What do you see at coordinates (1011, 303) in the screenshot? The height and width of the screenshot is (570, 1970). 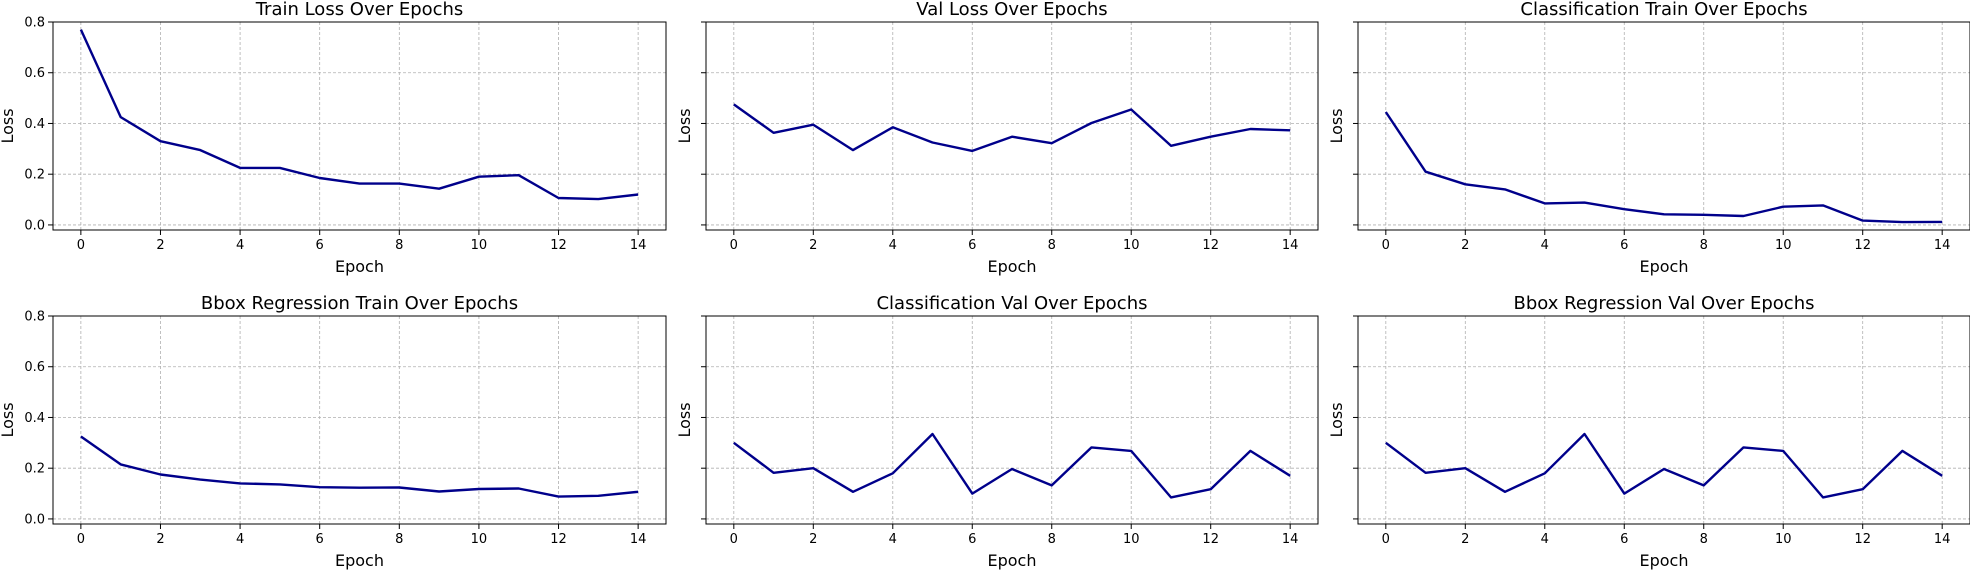 I see `subplot-title: Classification Val Over Epochs` at bounding box center [1011, 303].